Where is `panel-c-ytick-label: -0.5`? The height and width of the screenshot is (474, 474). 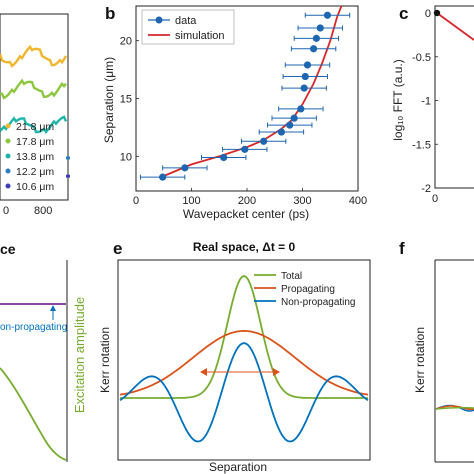 panel-c-ytick-label: -0.5 is located at coordinates (421, 58).